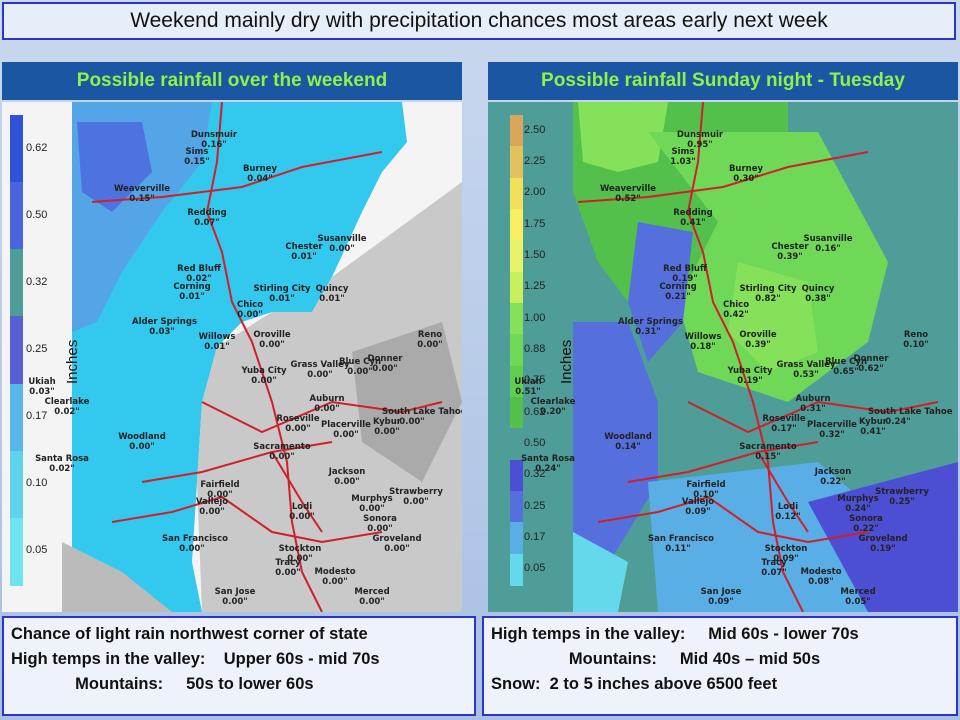 The image size is (960, 720). What do you see at coordinates (628, 194) in the screenshot?
I see `city-label: Weaverville 0.52"` at bounding box center [628, 194].